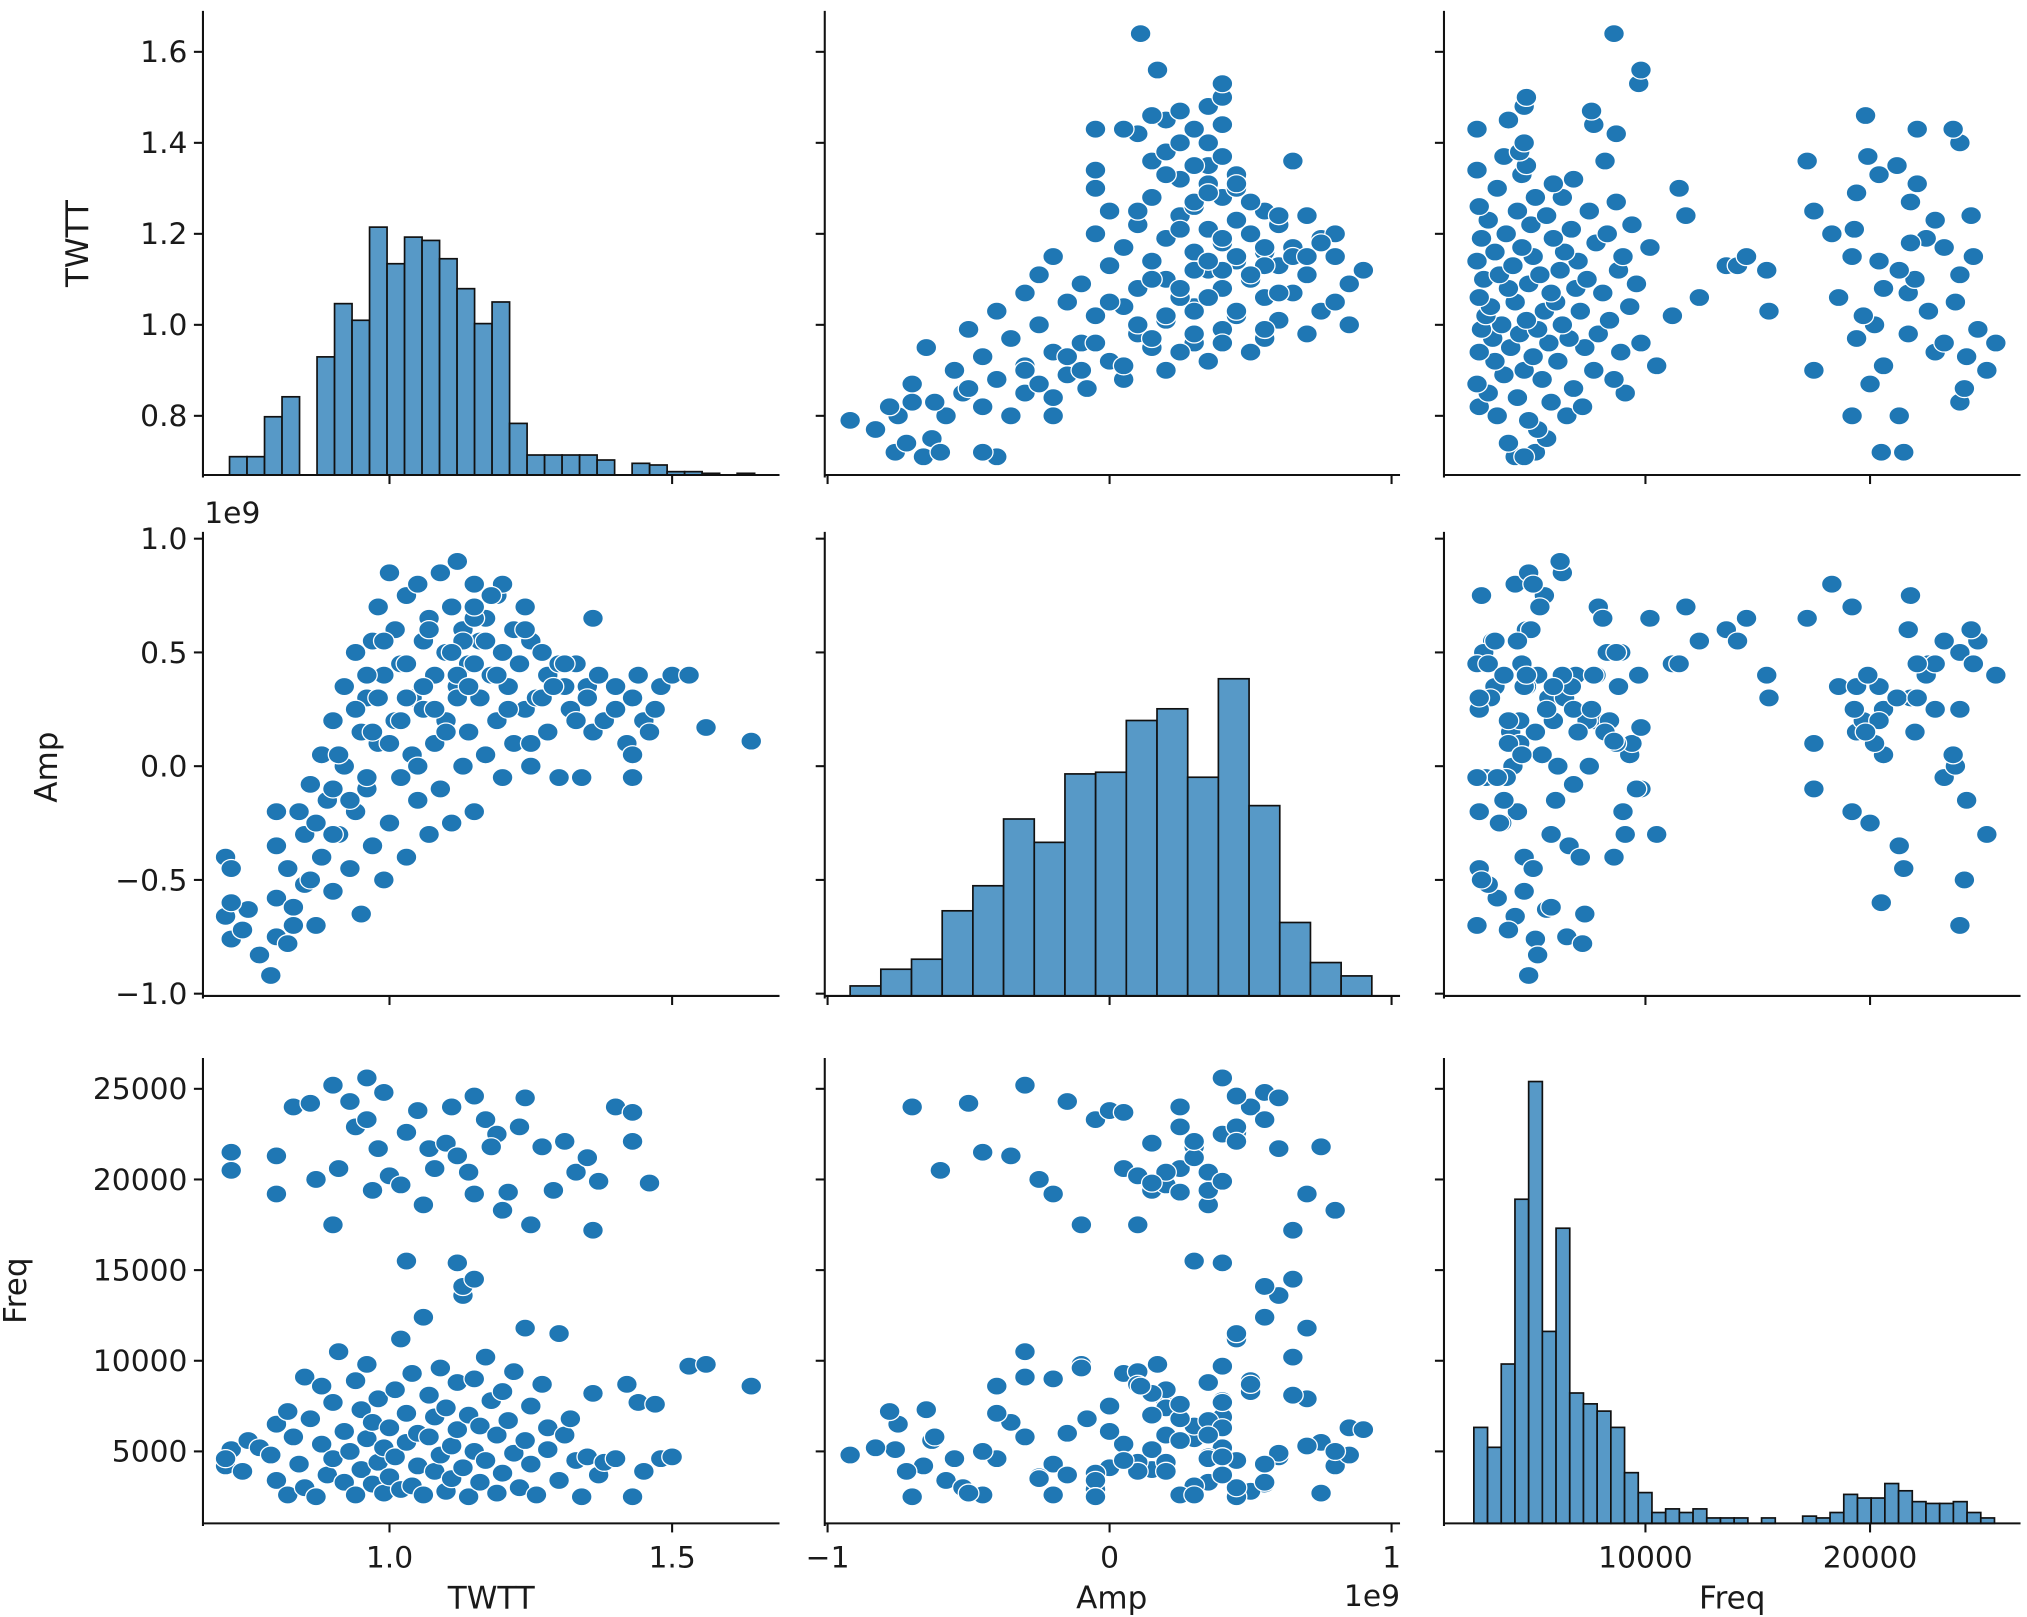  Describe the element at coordinates (140, 1361) in the screenshot. I see `y-tick-label: 10000` at that location.